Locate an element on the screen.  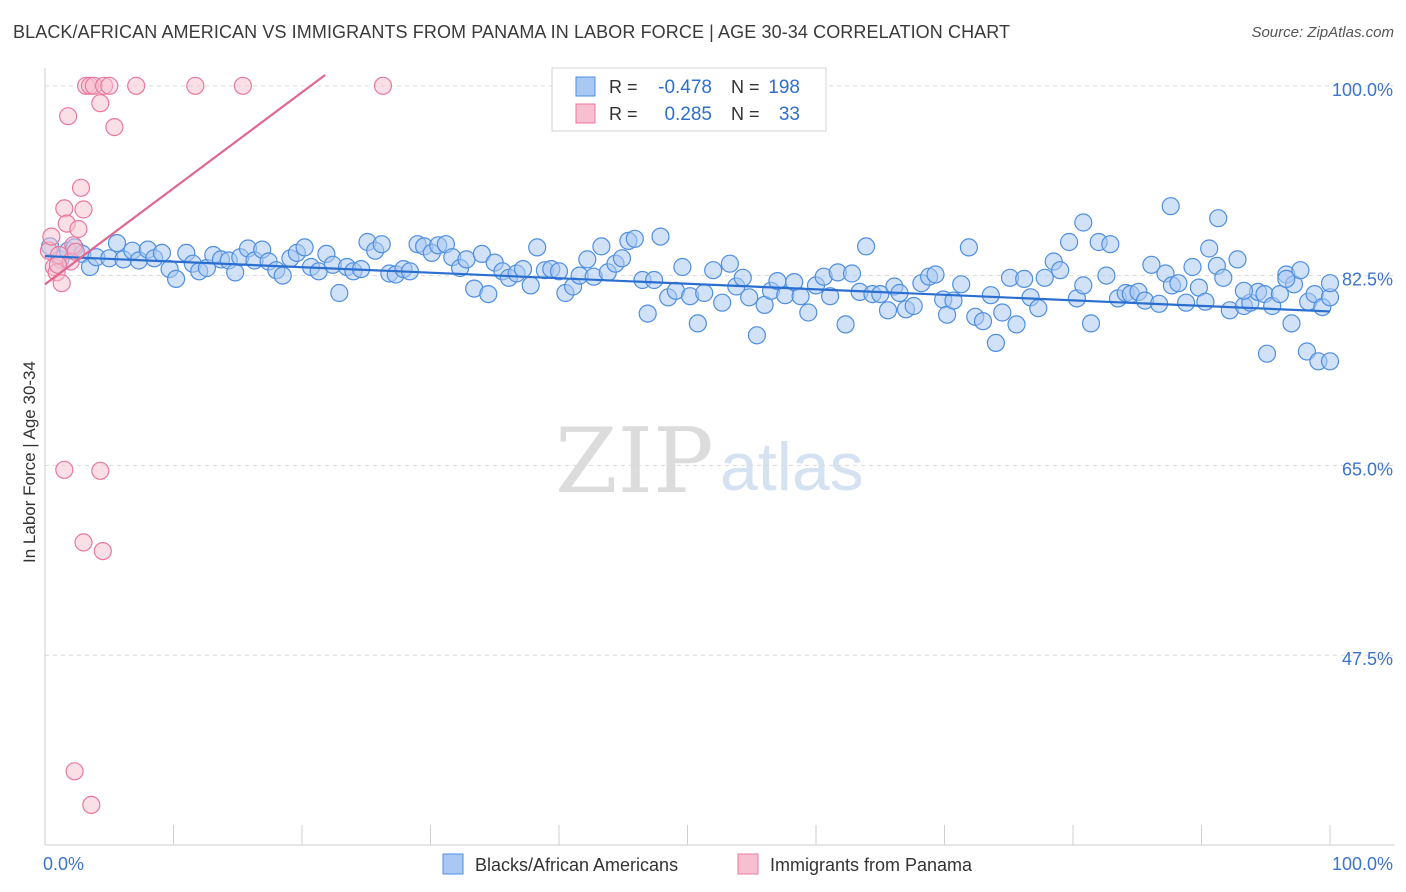
trend-line-panama is located at coordinates (185, 180).